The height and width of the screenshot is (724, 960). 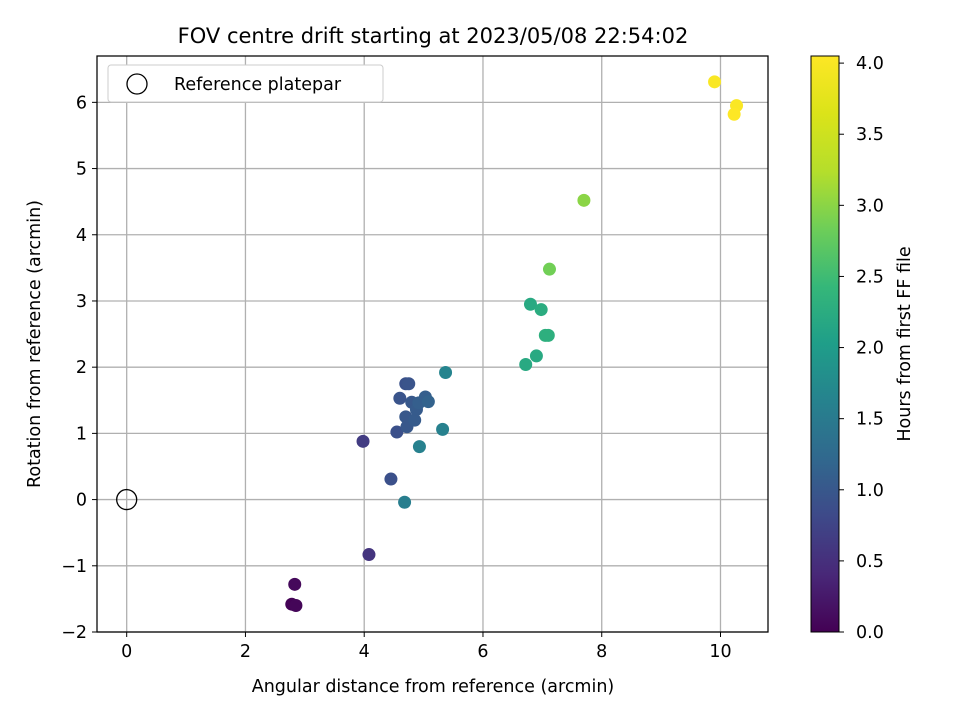 I want to click on y-tick-label: 4, so click(x=81, y=236).